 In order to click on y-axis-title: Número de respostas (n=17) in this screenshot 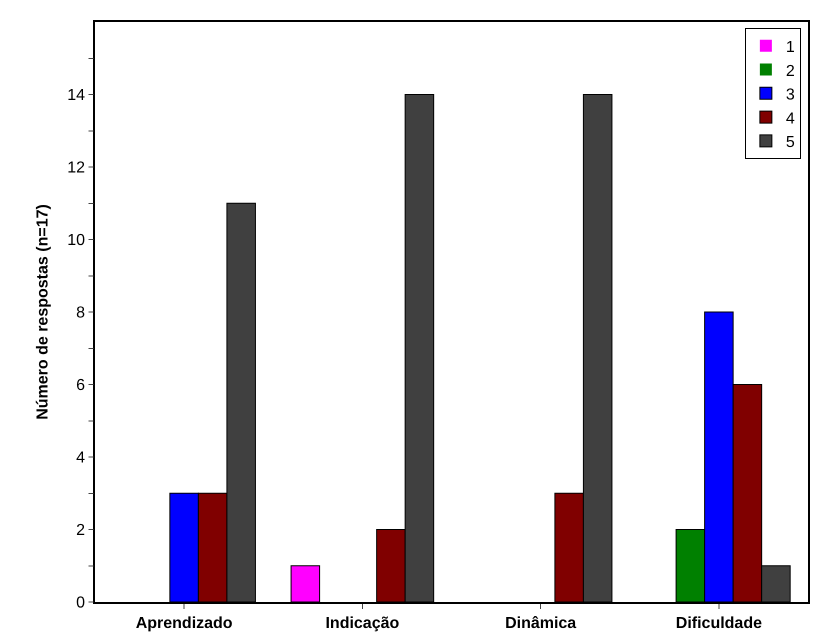, I will do `click(43, 312)`.